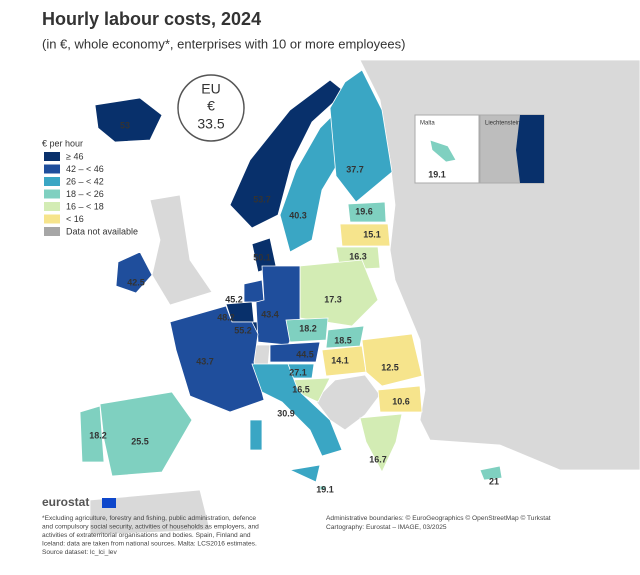 The height and width of the screenshot is (575, 640). What do you see at coordinates (151, 19) in the screenshot?
I see `title: Hourly labour costs, 2024` at bounding box center [151, 19].